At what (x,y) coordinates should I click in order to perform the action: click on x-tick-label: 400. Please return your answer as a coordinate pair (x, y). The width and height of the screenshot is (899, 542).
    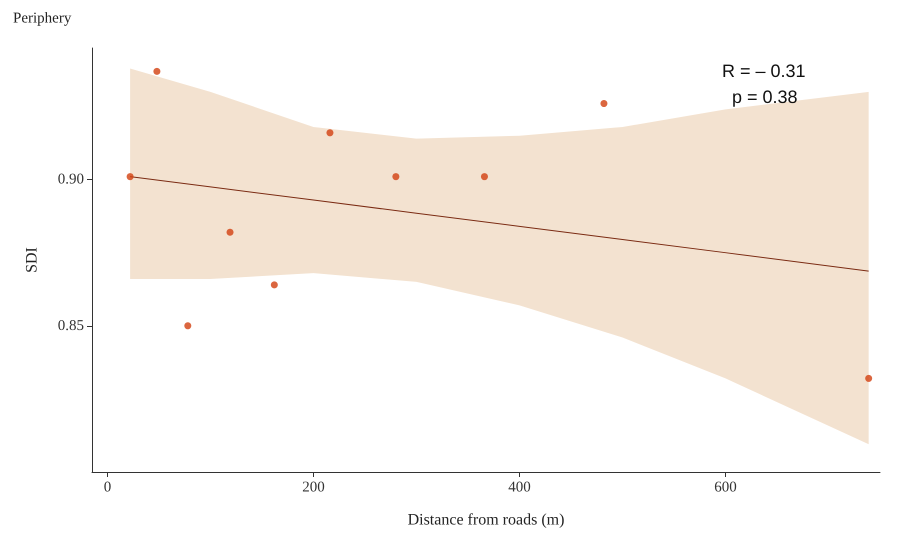
    Looking at the image, I should click on (519, 488).